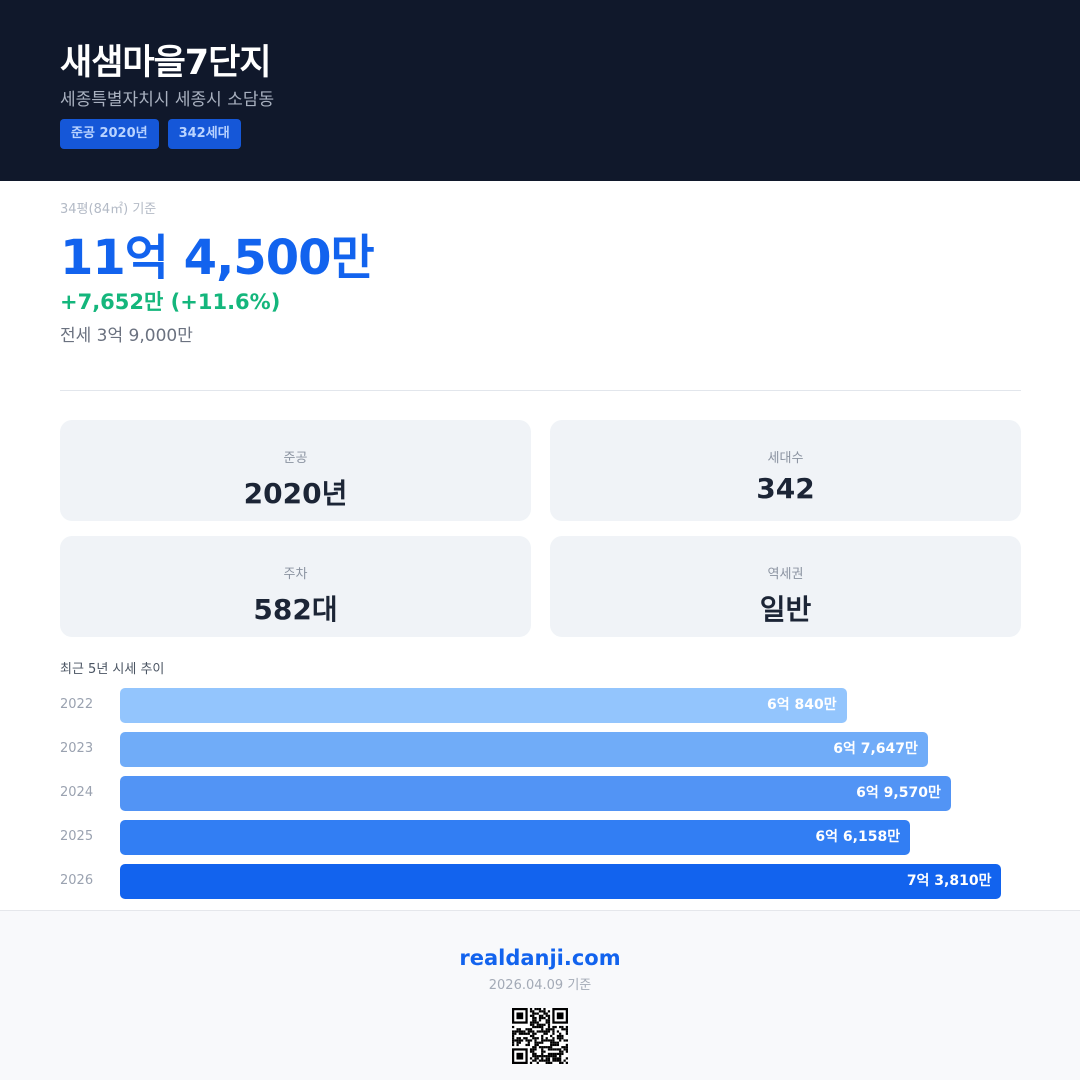  Describe the element at coordinates (515, 837) in the screenshot. I see `bar-2025: 6억 6,158만` at that location.